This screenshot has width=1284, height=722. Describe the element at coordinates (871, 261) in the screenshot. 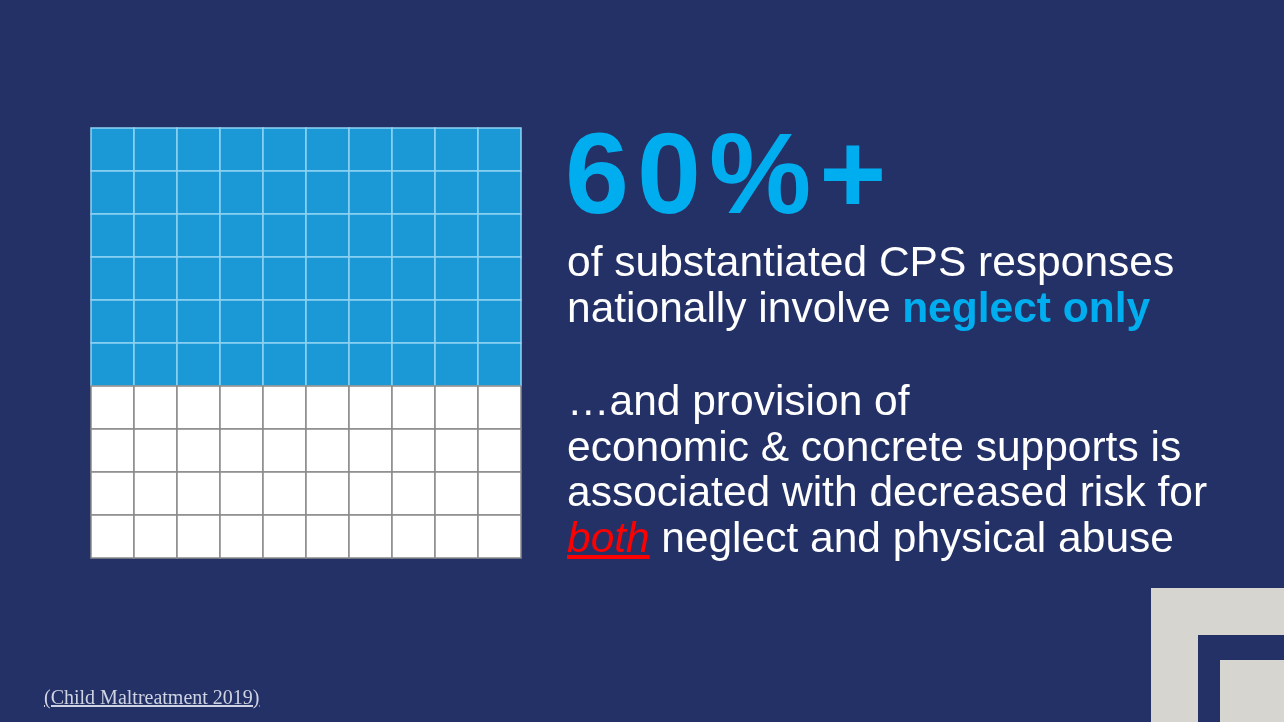

I see `text: of substantiated CPS responses` at that location.